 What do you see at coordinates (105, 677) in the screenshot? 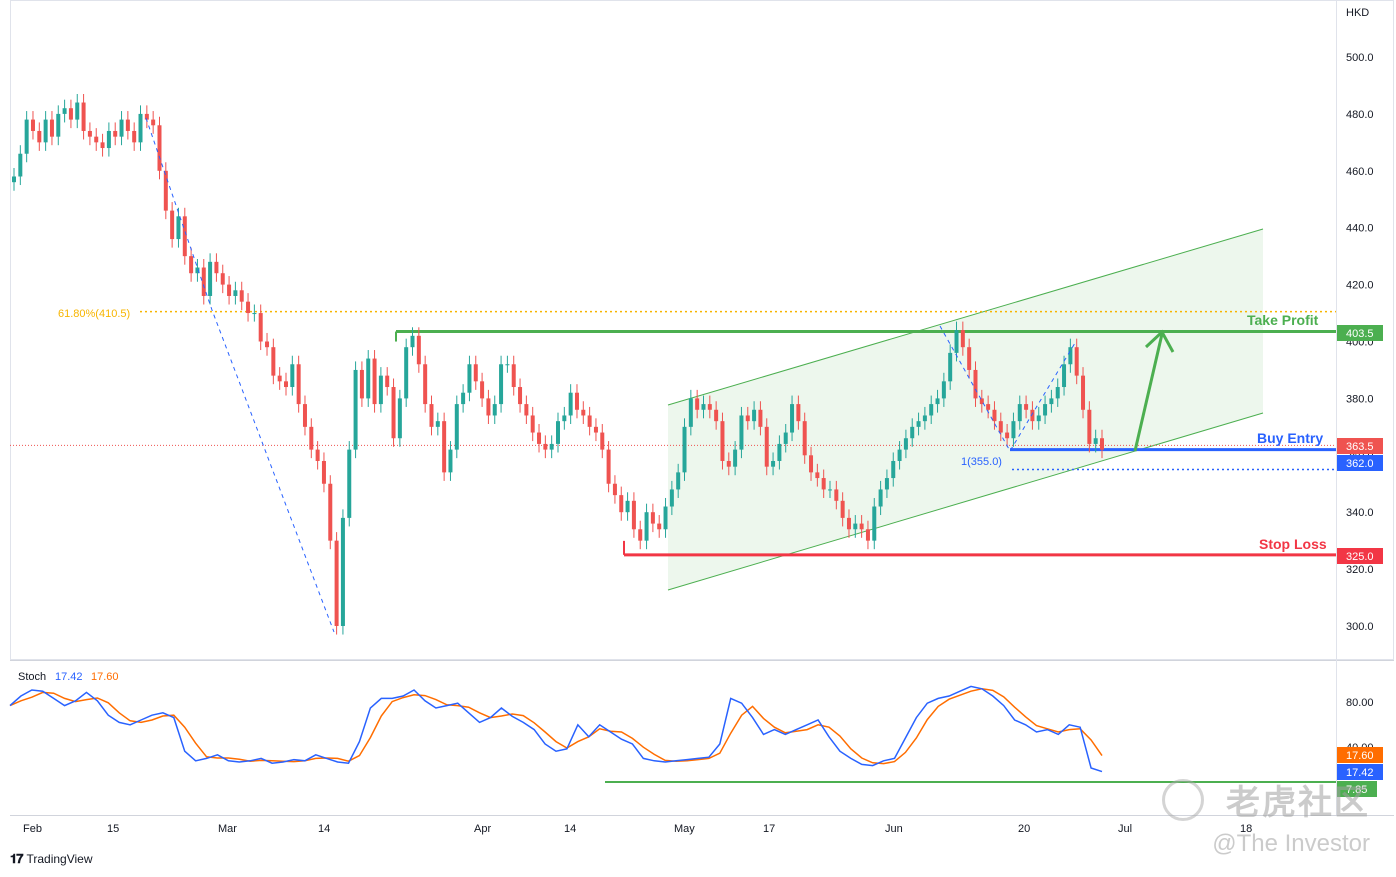
I see `stoch-d-value: 17.60` at bounding box center [105, 677].